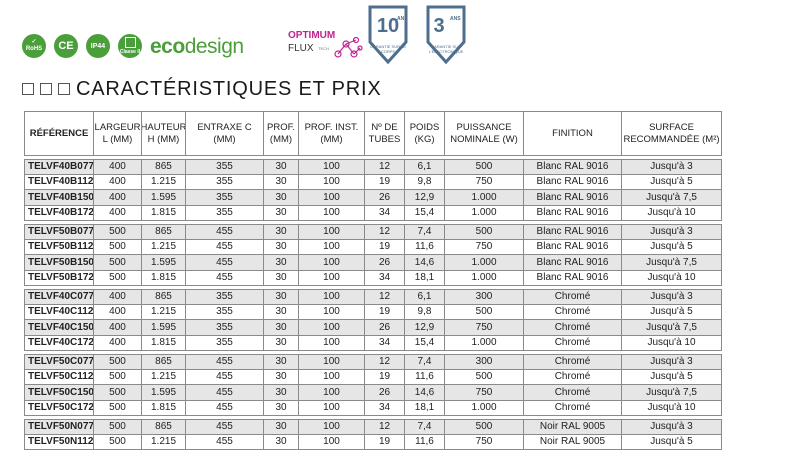  I want to click on cell-reference: TELVF40B112, so click(59, 182).